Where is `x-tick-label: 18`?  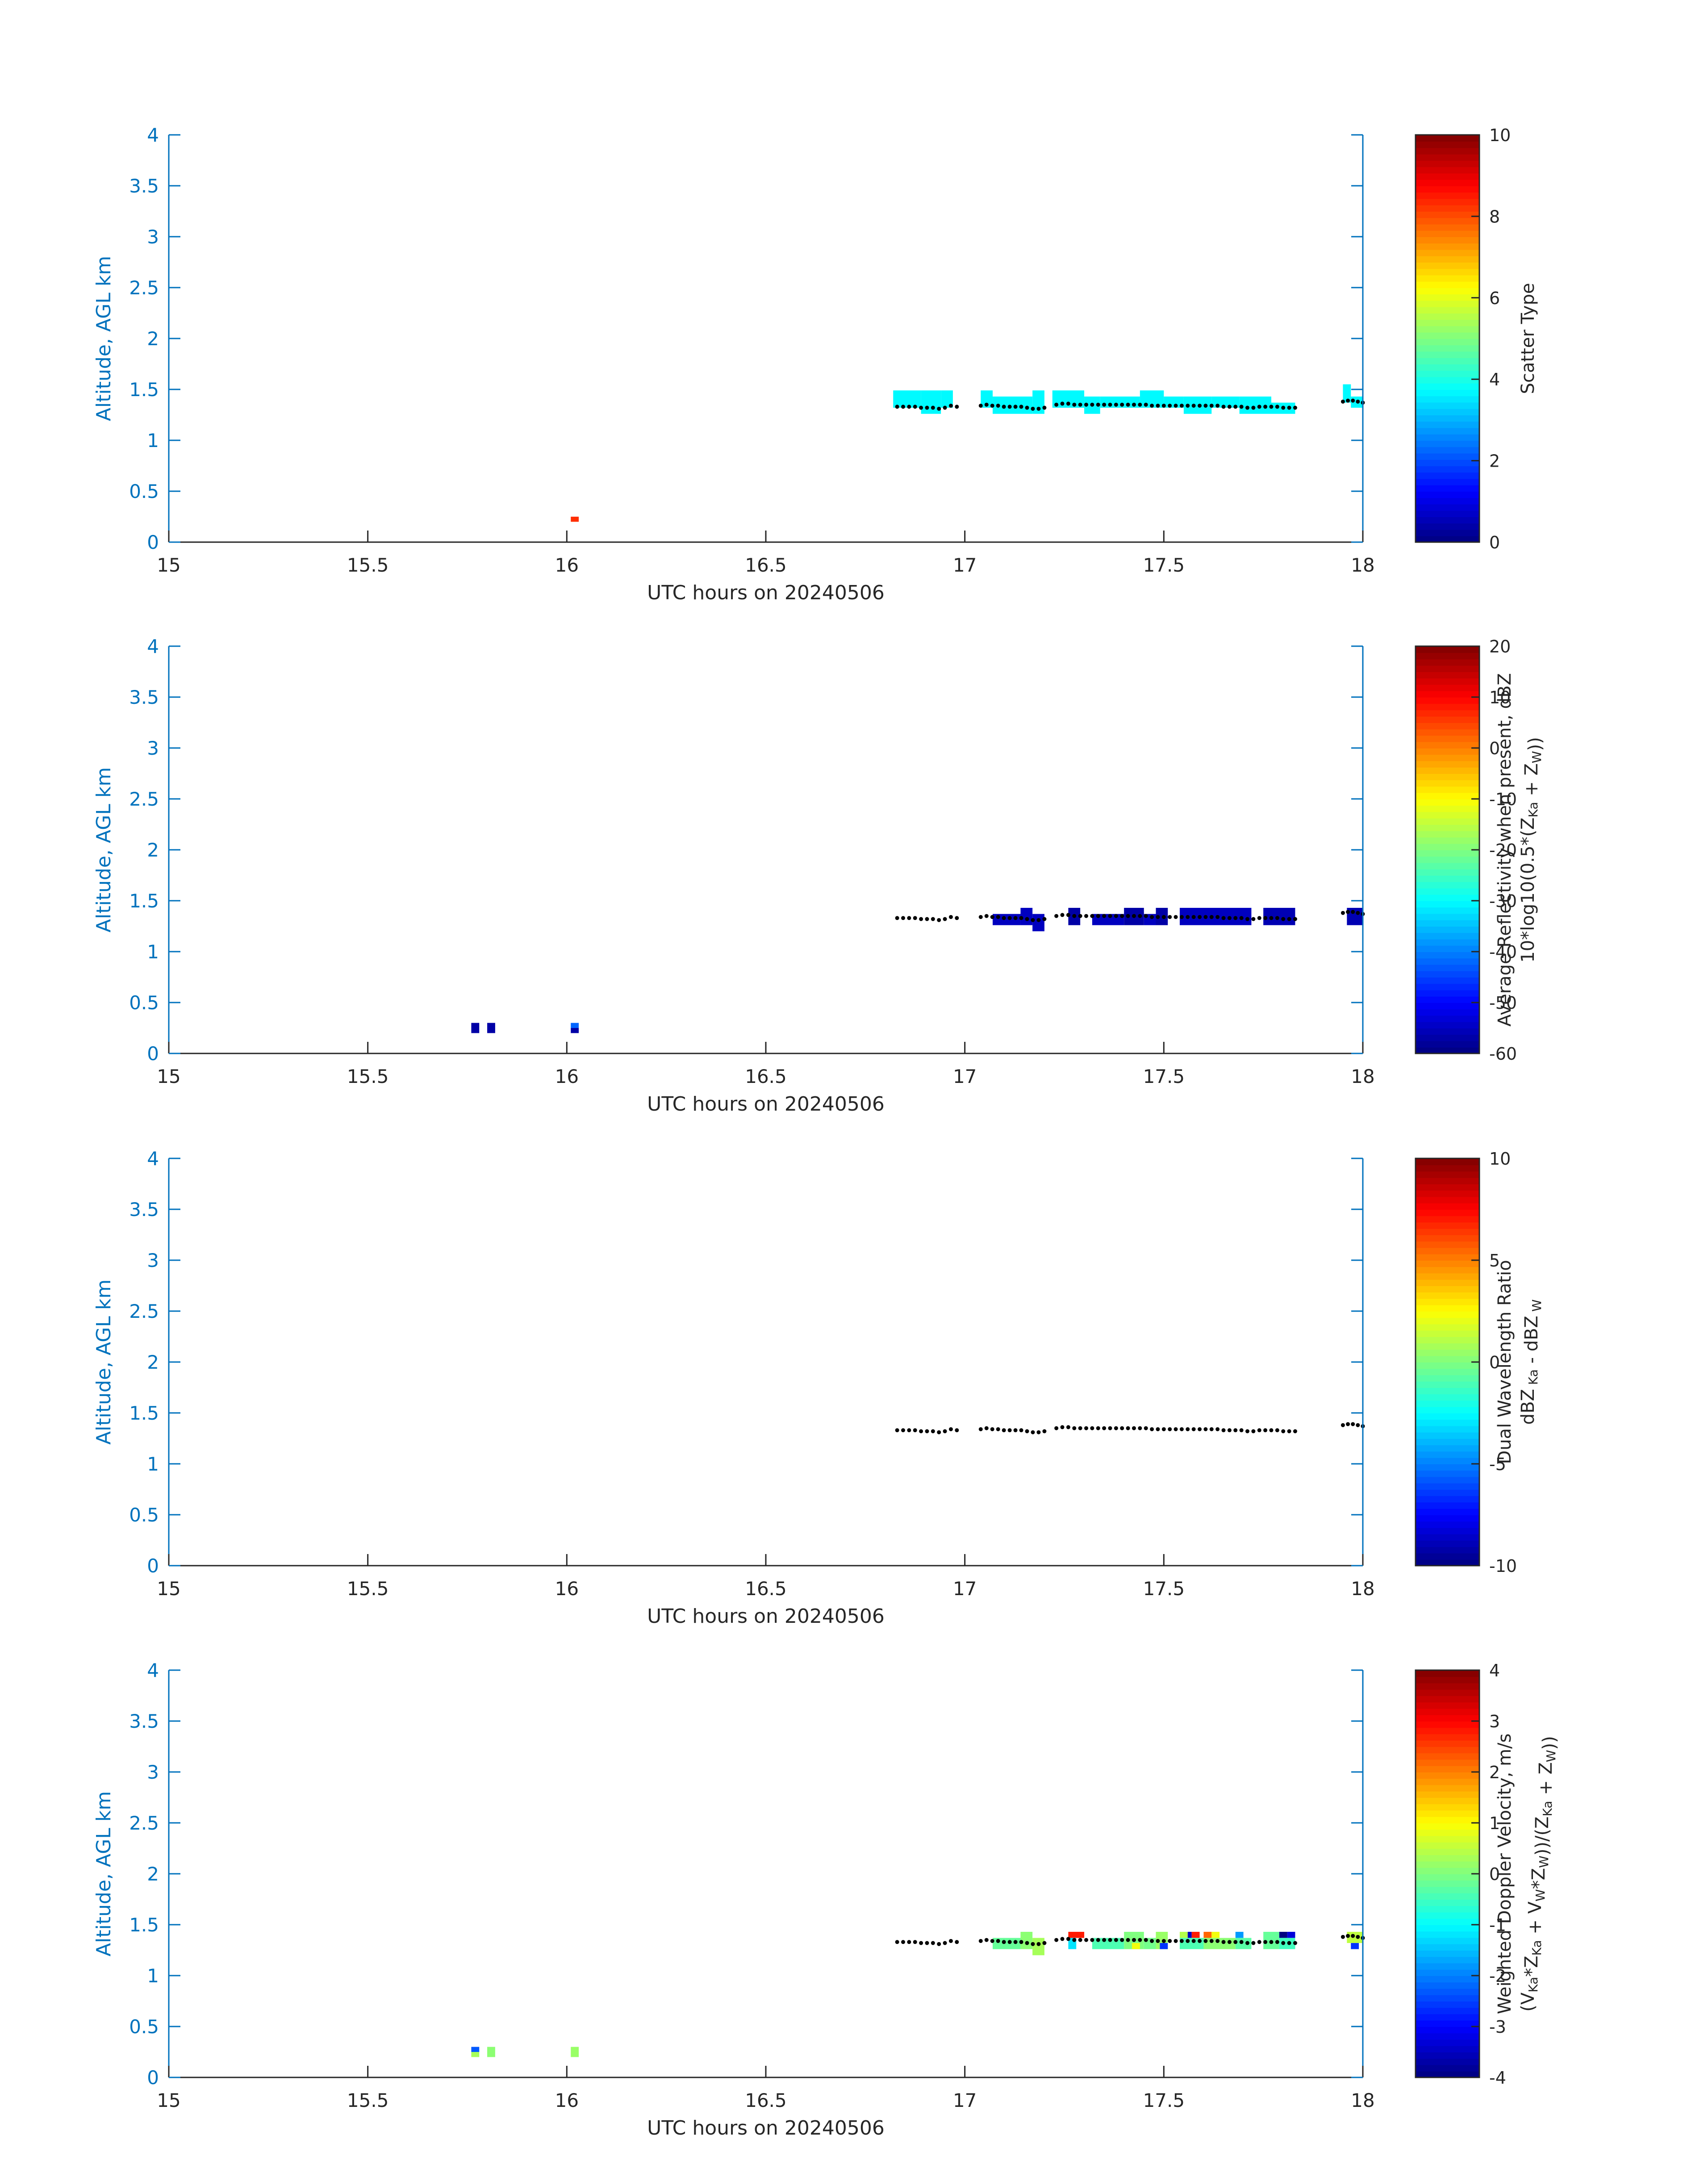 x-tick-label: 18 is located at coordinates (1362, 1589).